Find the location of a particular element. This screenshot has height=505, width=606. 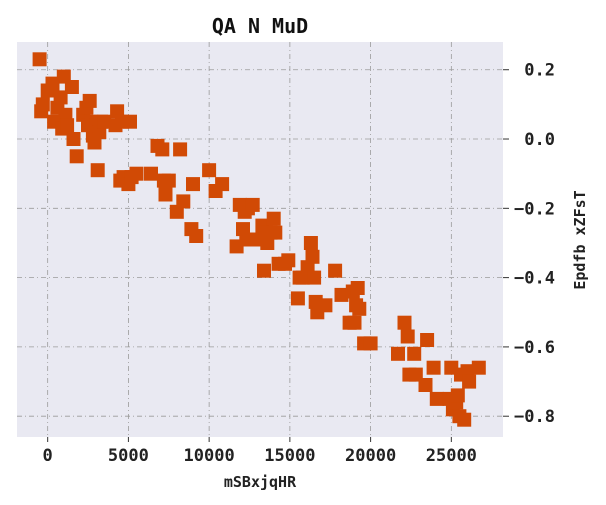

x-tick-label: 10000 is located at coordinates (209, 456).